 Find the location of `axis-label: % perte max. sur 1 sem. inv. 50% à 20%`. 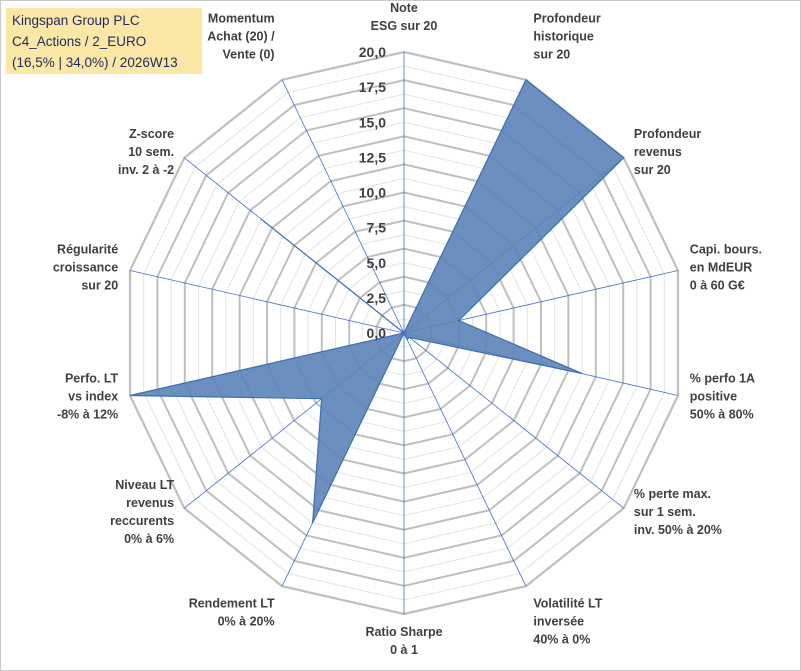

axis-label: % perte max. sur 1 sem. inv. 50% à 20% is located at coordinates (678, 512).